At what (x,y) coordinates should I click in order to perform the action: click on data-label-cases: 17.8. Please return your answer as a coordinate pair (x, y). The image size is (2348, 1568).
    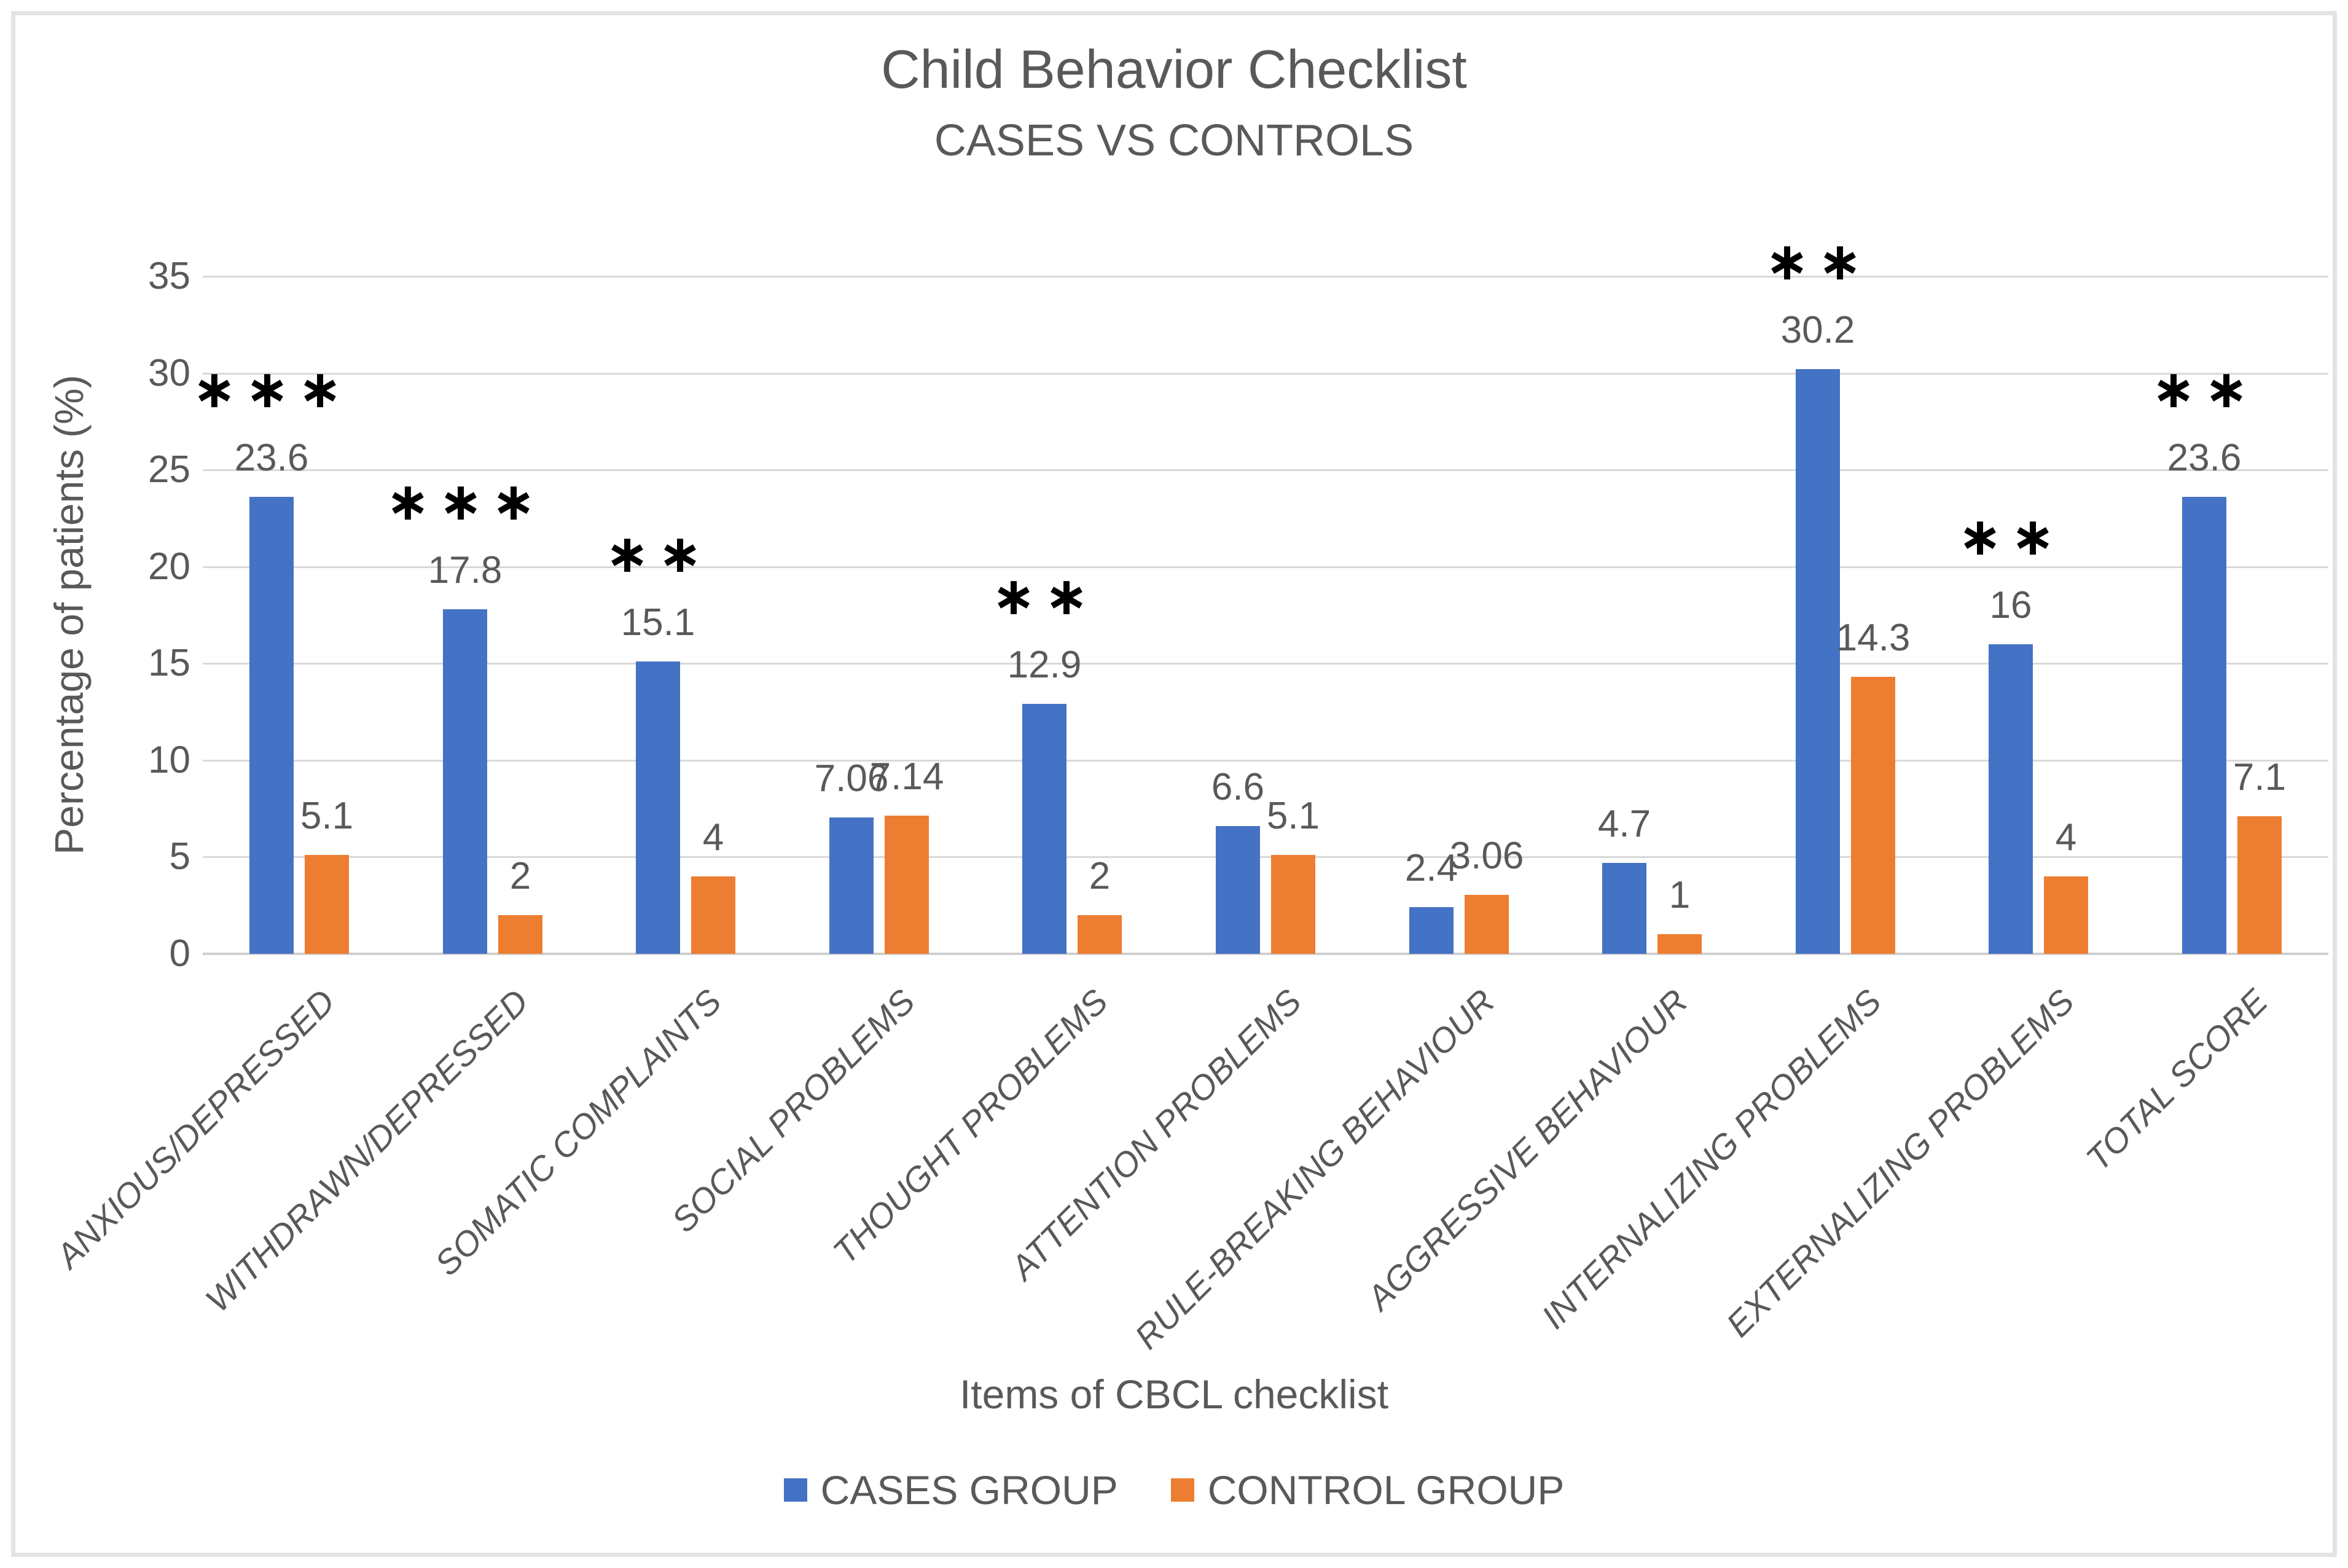
    Looking at the image, I should click on (465, 570).